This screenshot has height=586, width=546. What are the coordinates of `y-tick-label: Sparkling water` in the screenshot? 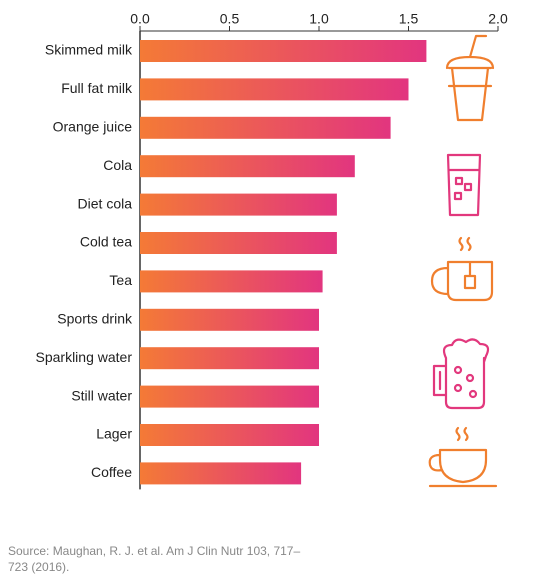 It's located at (84, 357).